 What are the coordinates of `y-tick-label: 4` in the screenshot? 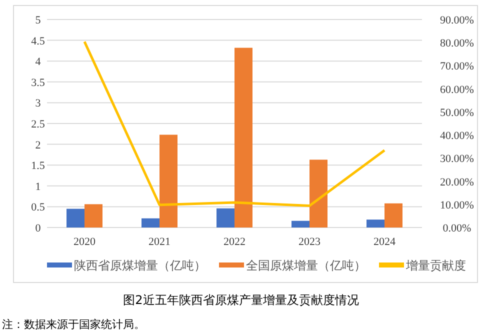 It's located at (38, 62).